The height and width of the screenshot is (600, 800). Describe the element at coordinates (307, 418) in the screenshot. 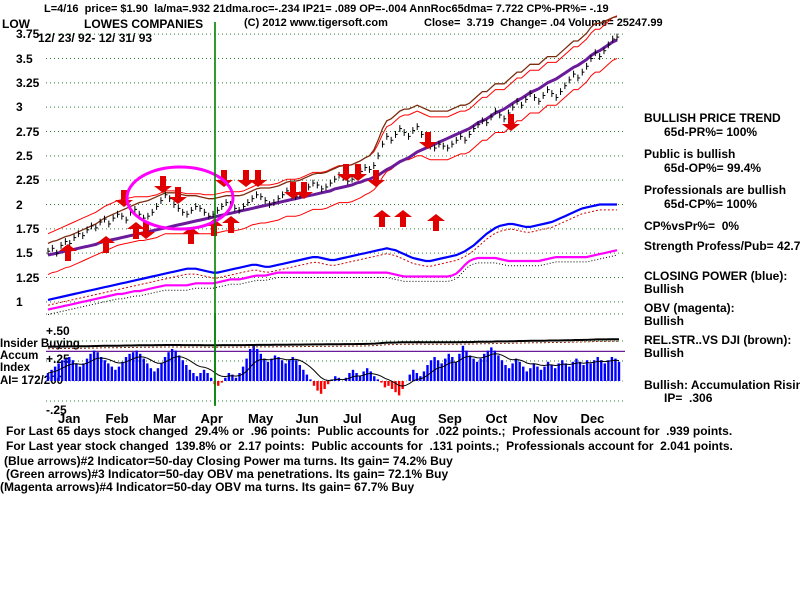

I see `month-label: Jun` at that location.